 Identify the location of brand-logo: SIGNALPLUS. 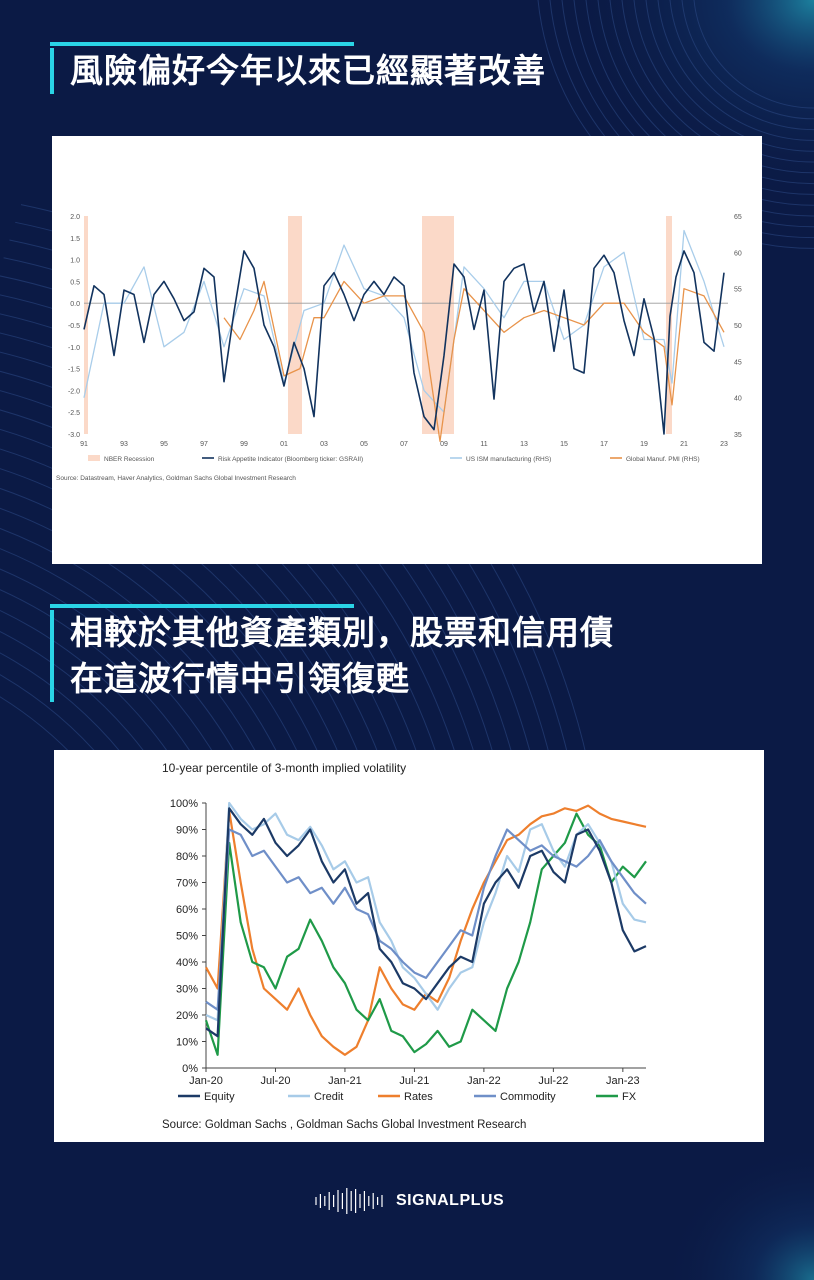
(409, 1201).